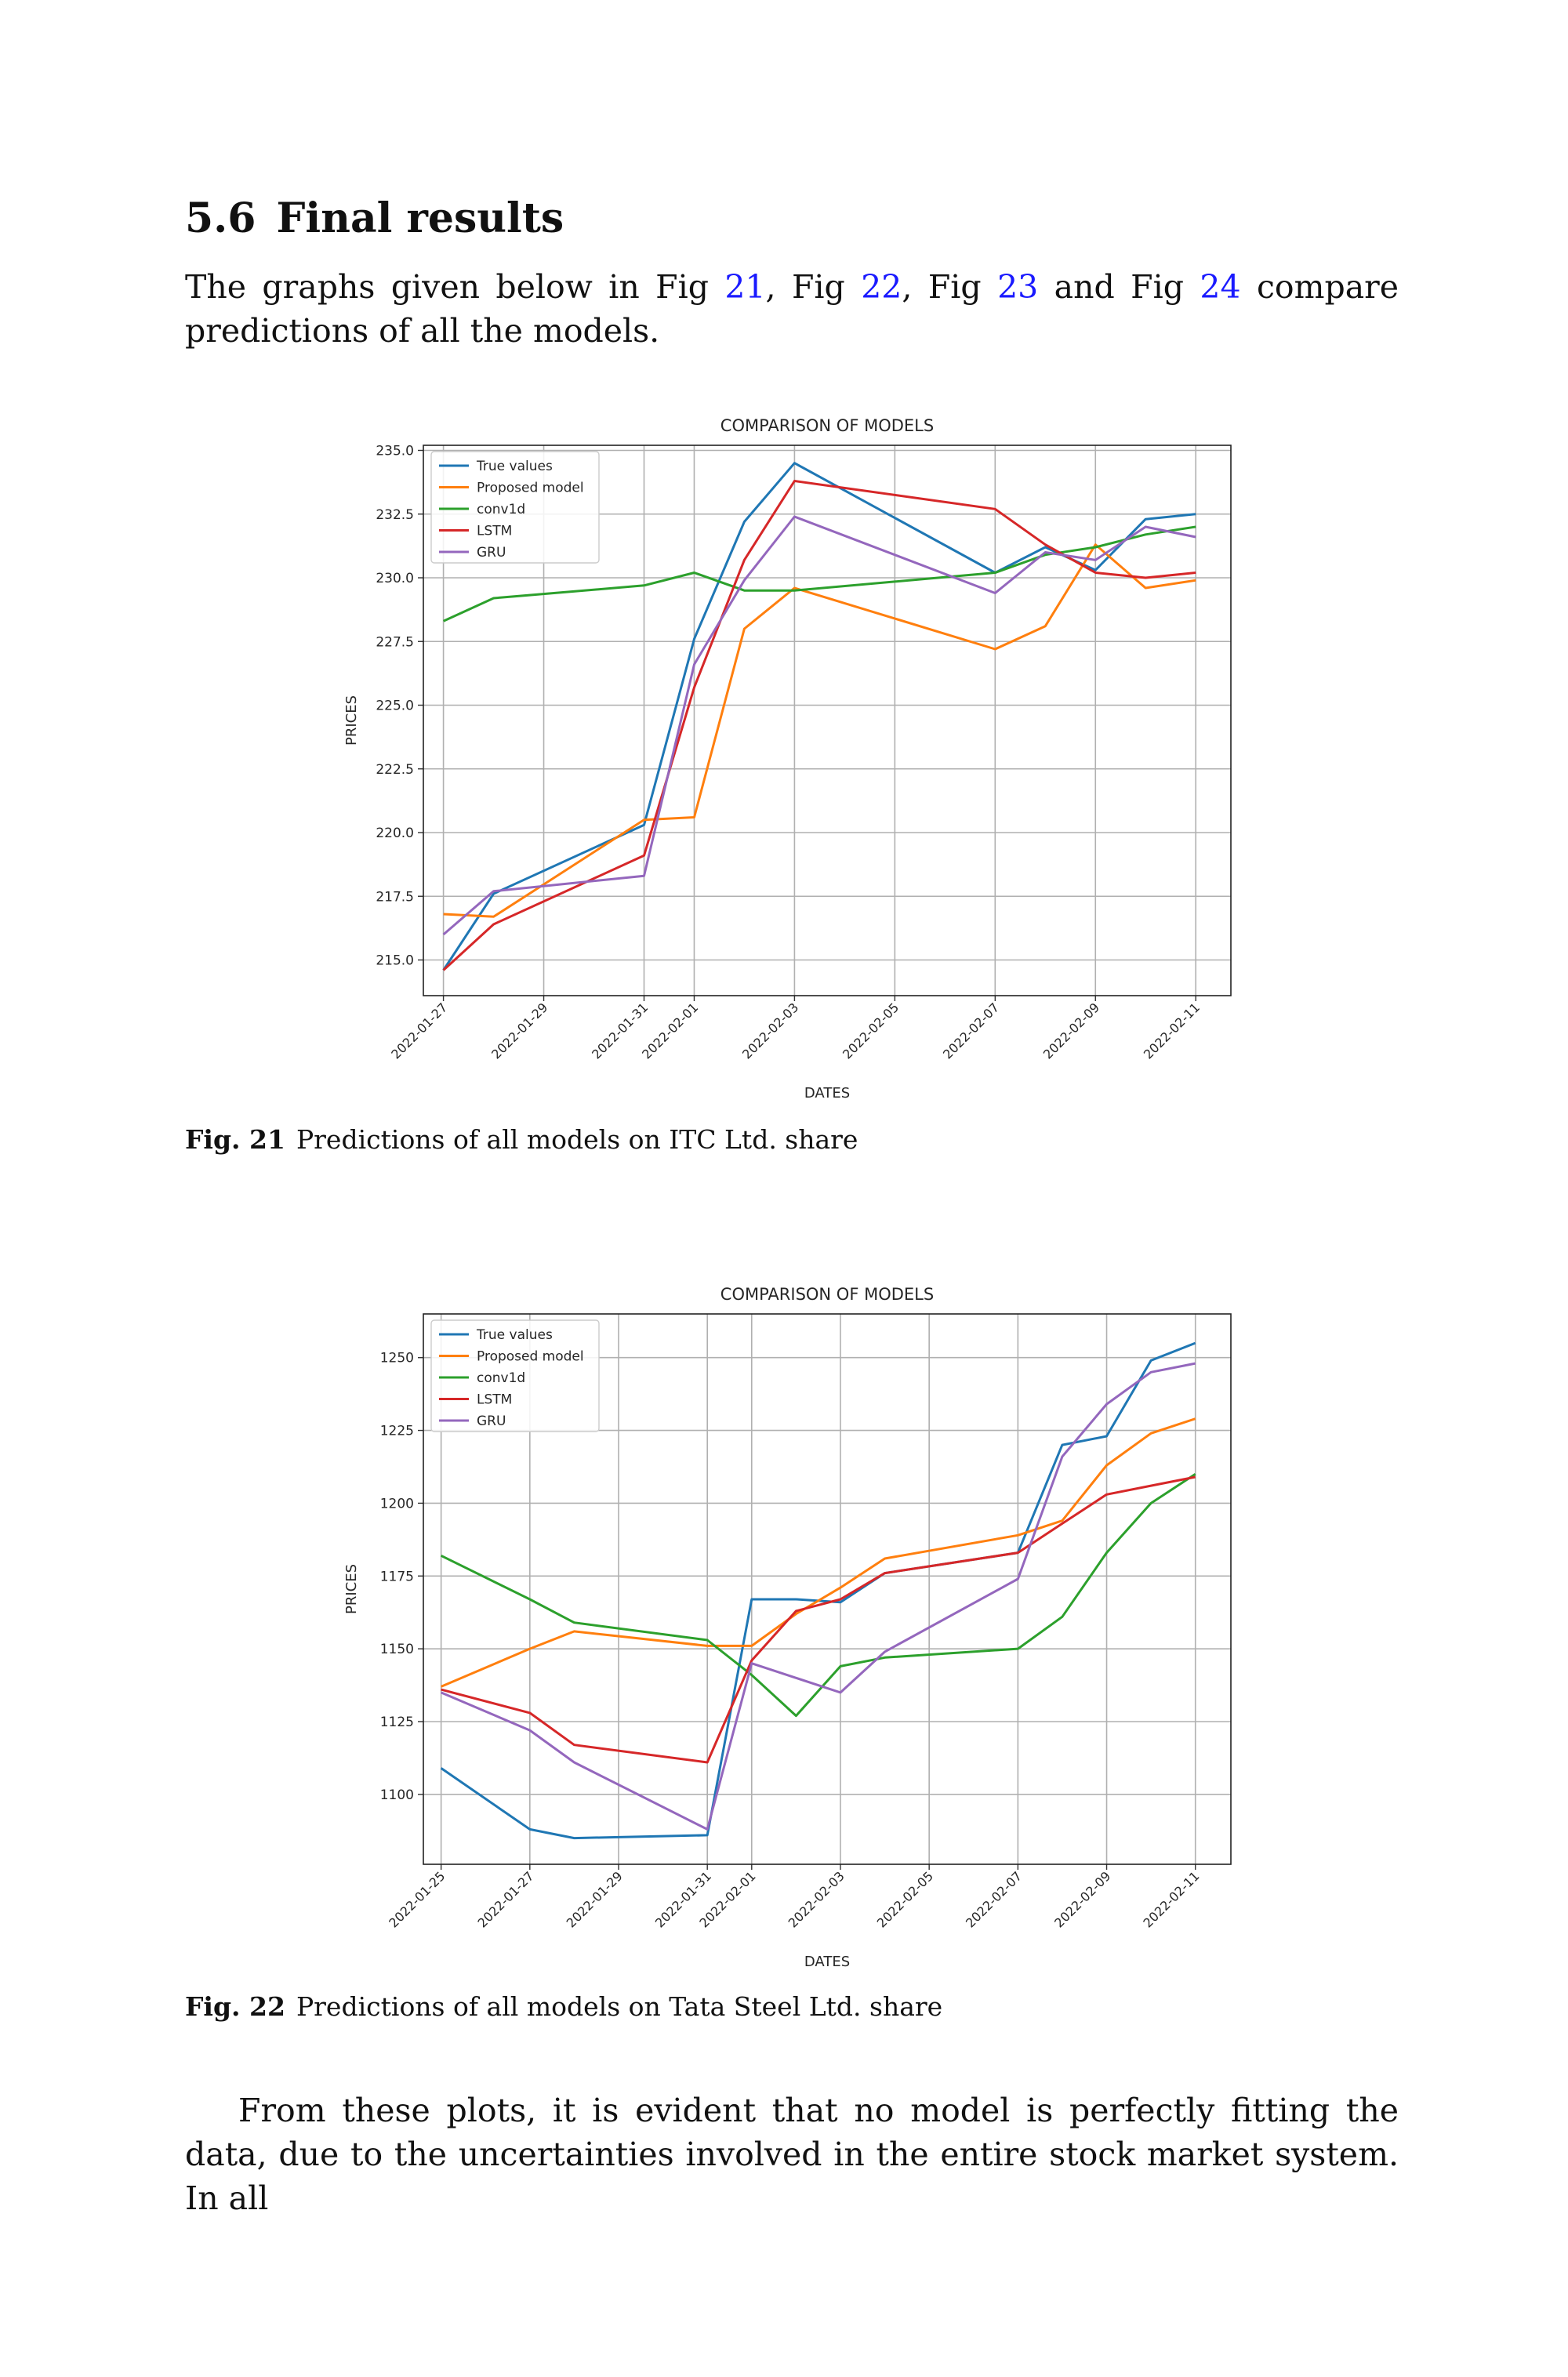  What do you see at coordinates (395, 707) in the screenshot?
I see `y-tick-label: 225.0` at bounding box center [395, 707].